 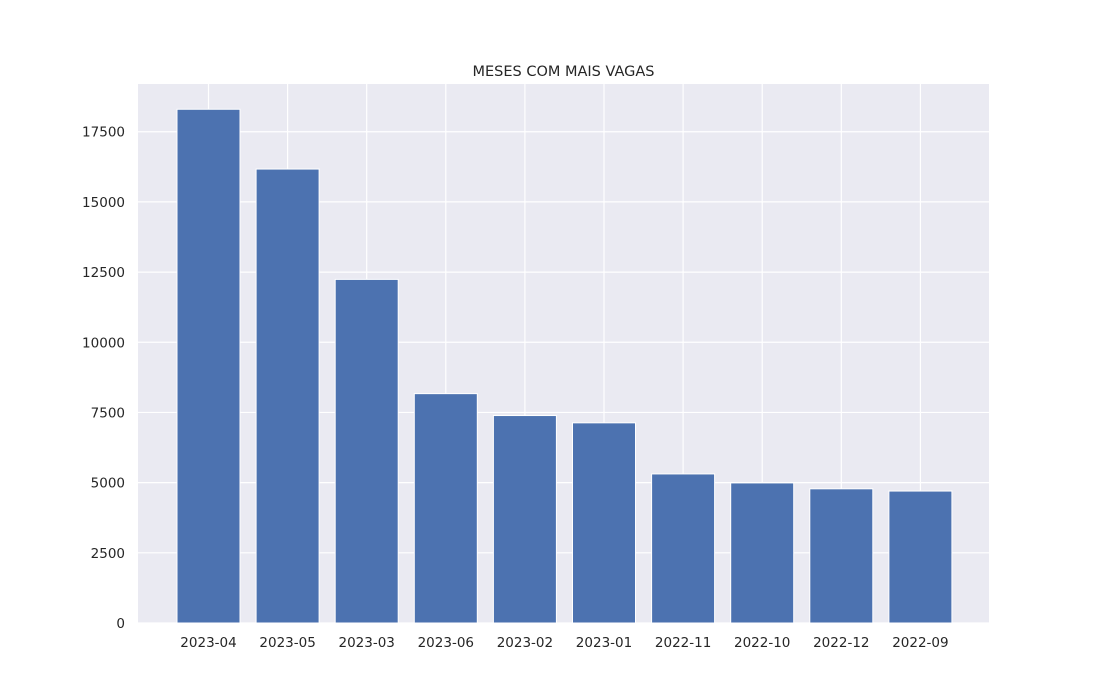 What do you see at coordinates (920, 643) in the screenshot?
I see `x-tick-label: 2022-09` at bounding box center [920, 643].